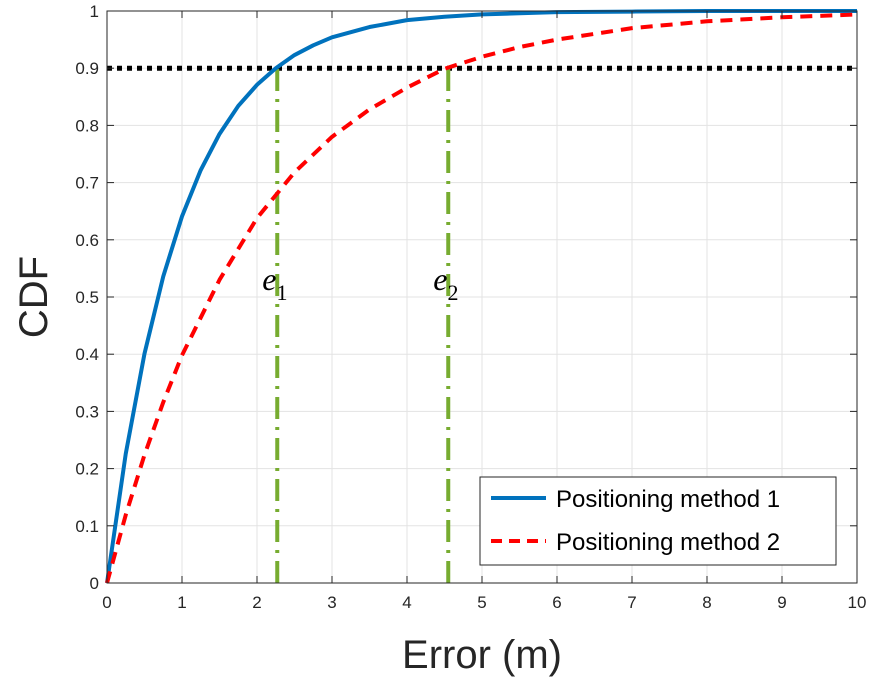 This screenshot has height=684, width=871. Describe the element at coordinates (781, 602) in the screenshot. I see `x-tick-label-9: 9` at that location.